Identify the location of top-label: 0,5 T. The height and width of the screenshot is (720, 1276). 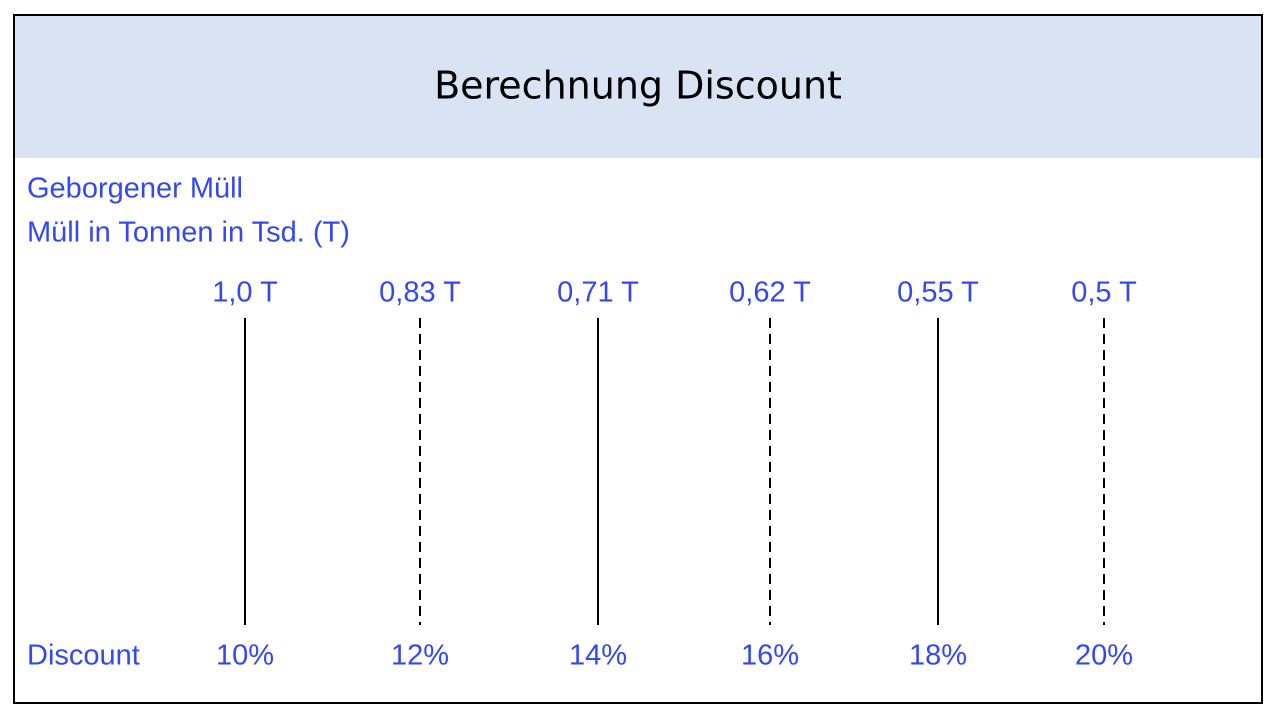
(1104, 293).